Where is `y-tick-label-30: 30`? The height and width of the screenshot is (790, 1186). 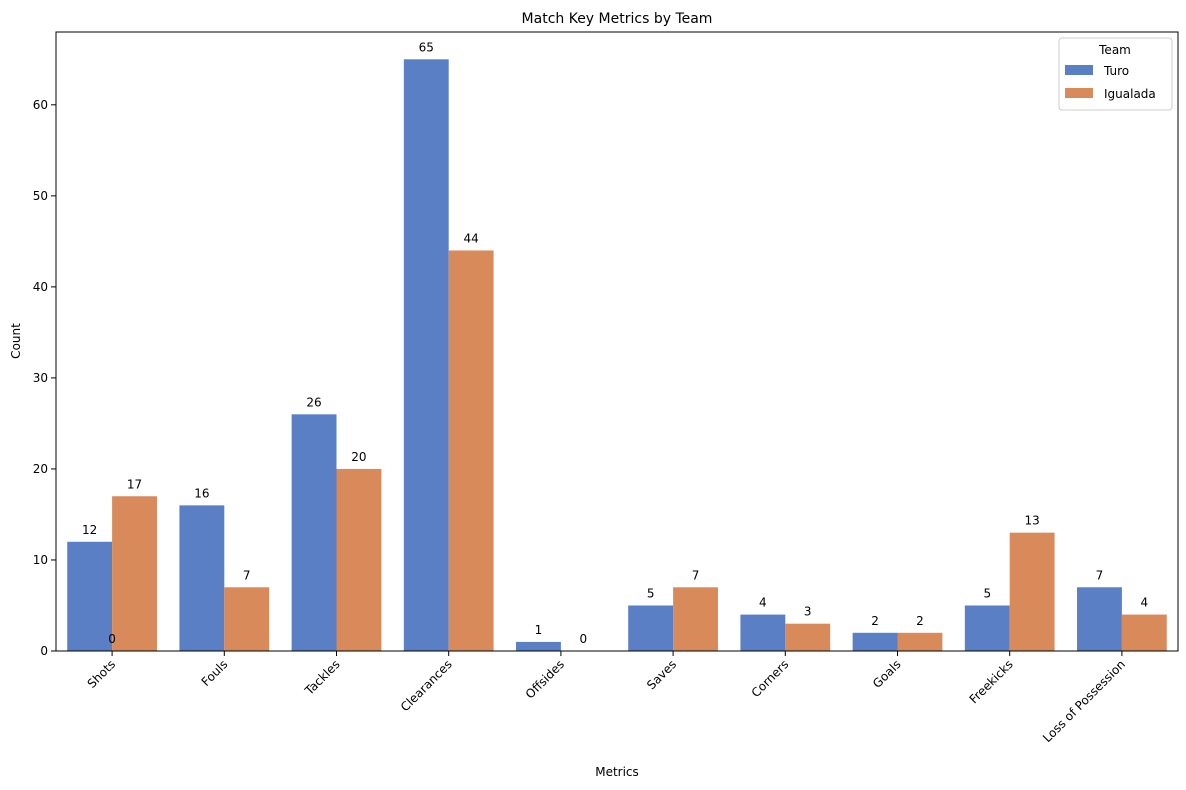 y-tick-label-30: 30 is located at coordinates (40, 378).